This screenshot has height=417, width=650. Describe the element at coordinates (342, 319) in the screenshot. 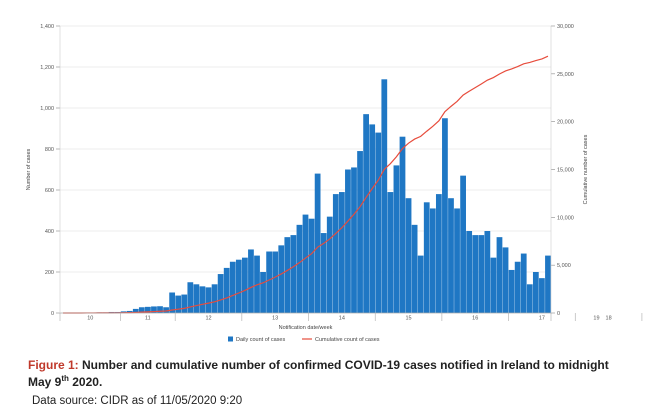

I see `x-week-label: 14` at that location.